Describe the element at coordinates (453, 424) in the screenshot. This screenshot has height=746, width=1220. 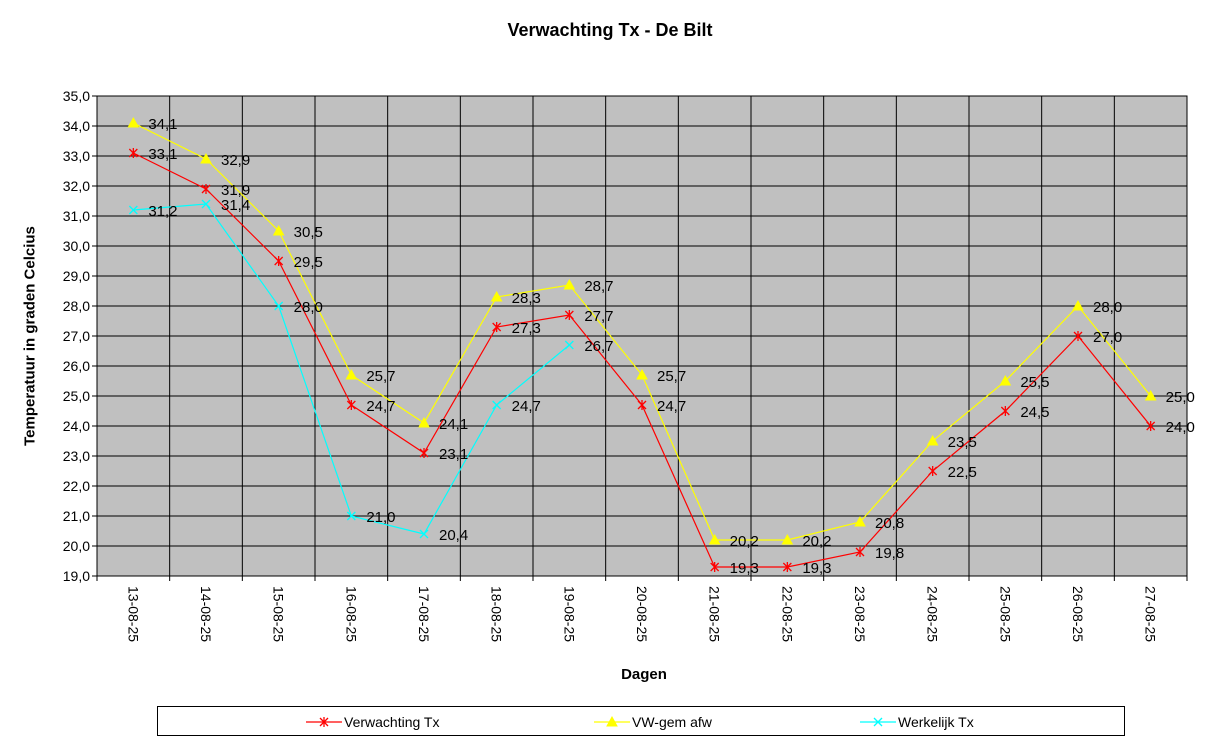
I see `data-label-1: 24,1` at that location.